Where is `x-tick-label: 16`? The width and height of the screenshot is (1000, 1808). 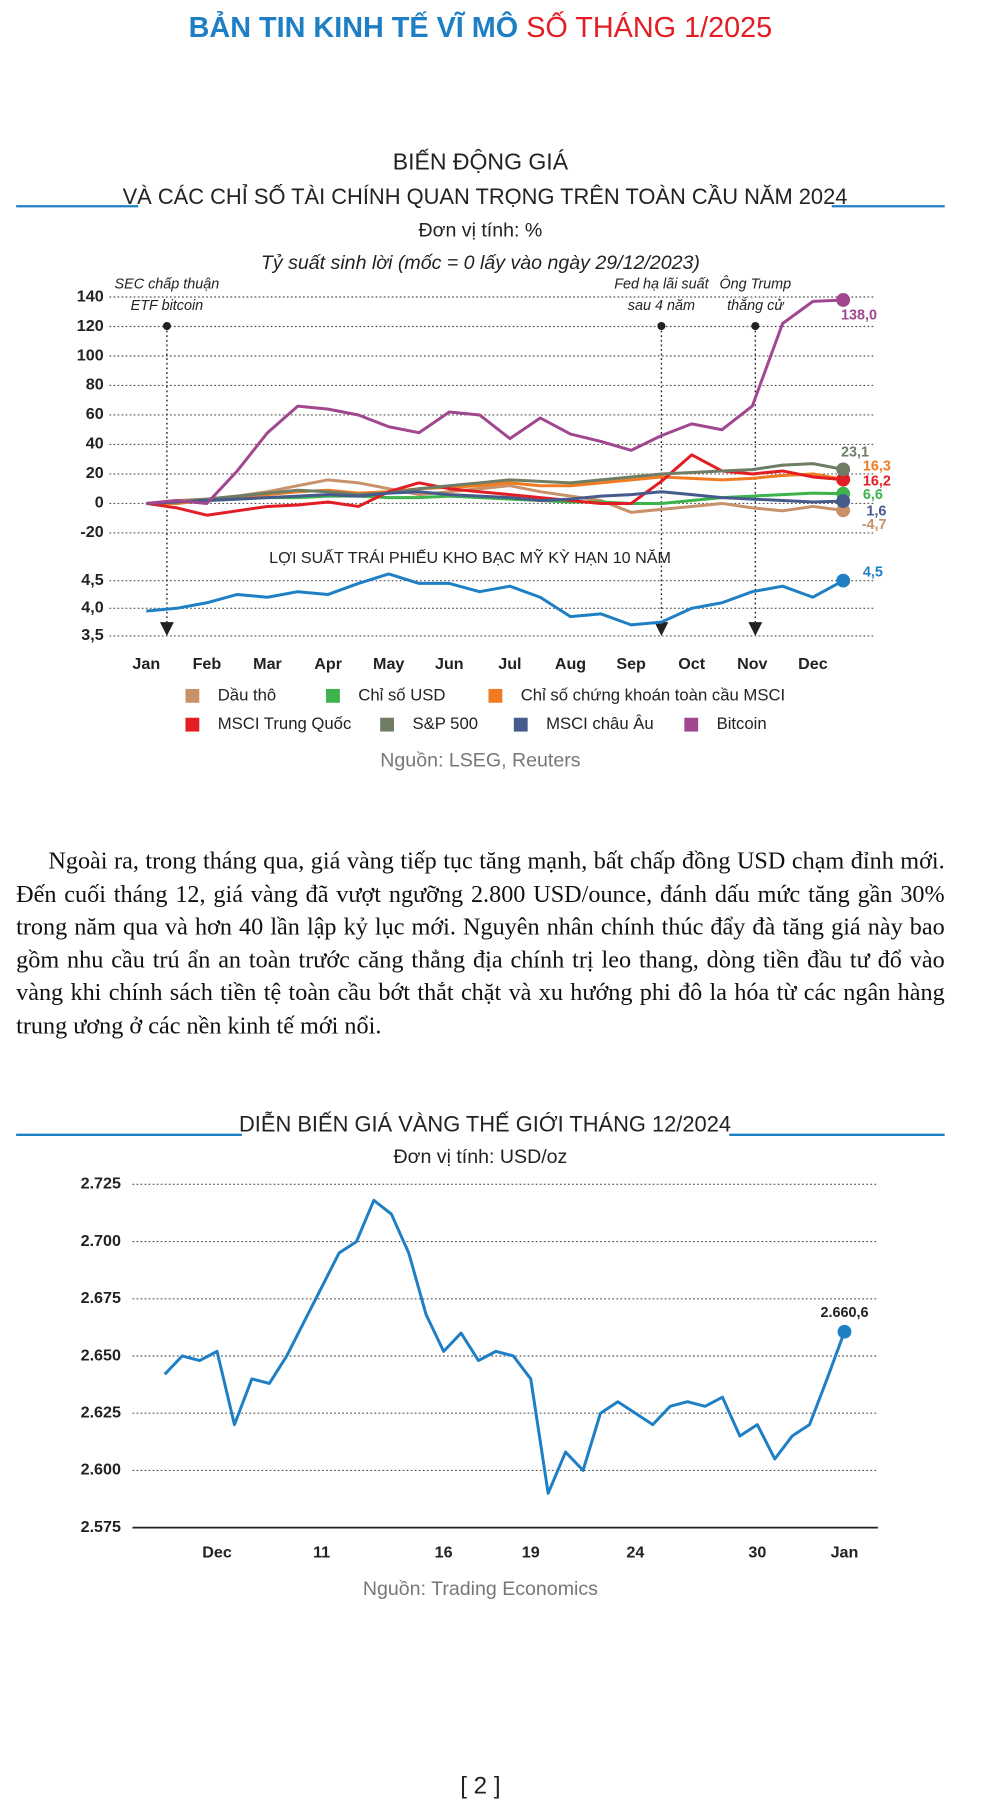 x-tick-label: 16 is located at coordinates (444, 1552).